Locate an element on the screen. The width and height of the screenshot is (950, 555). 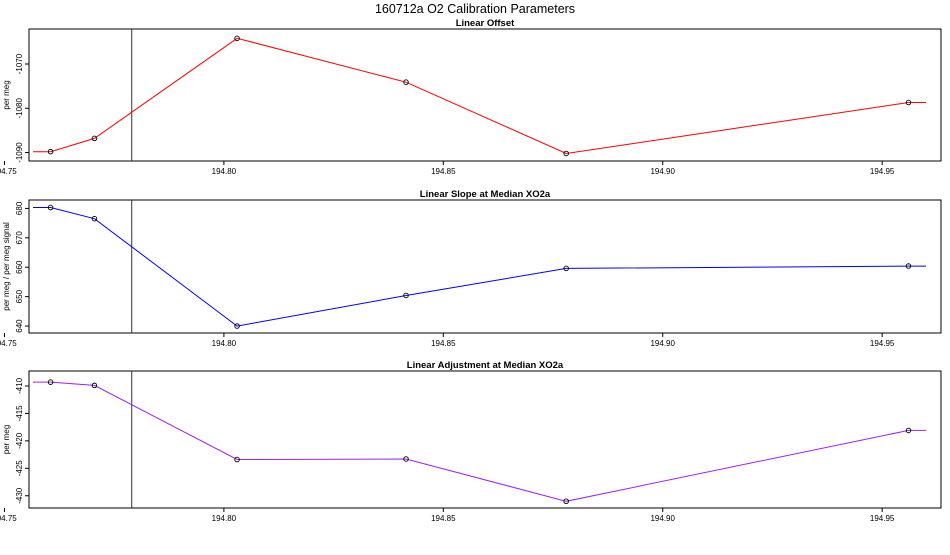
panel-title: Linear Offset is located at coordinates (485, 23).